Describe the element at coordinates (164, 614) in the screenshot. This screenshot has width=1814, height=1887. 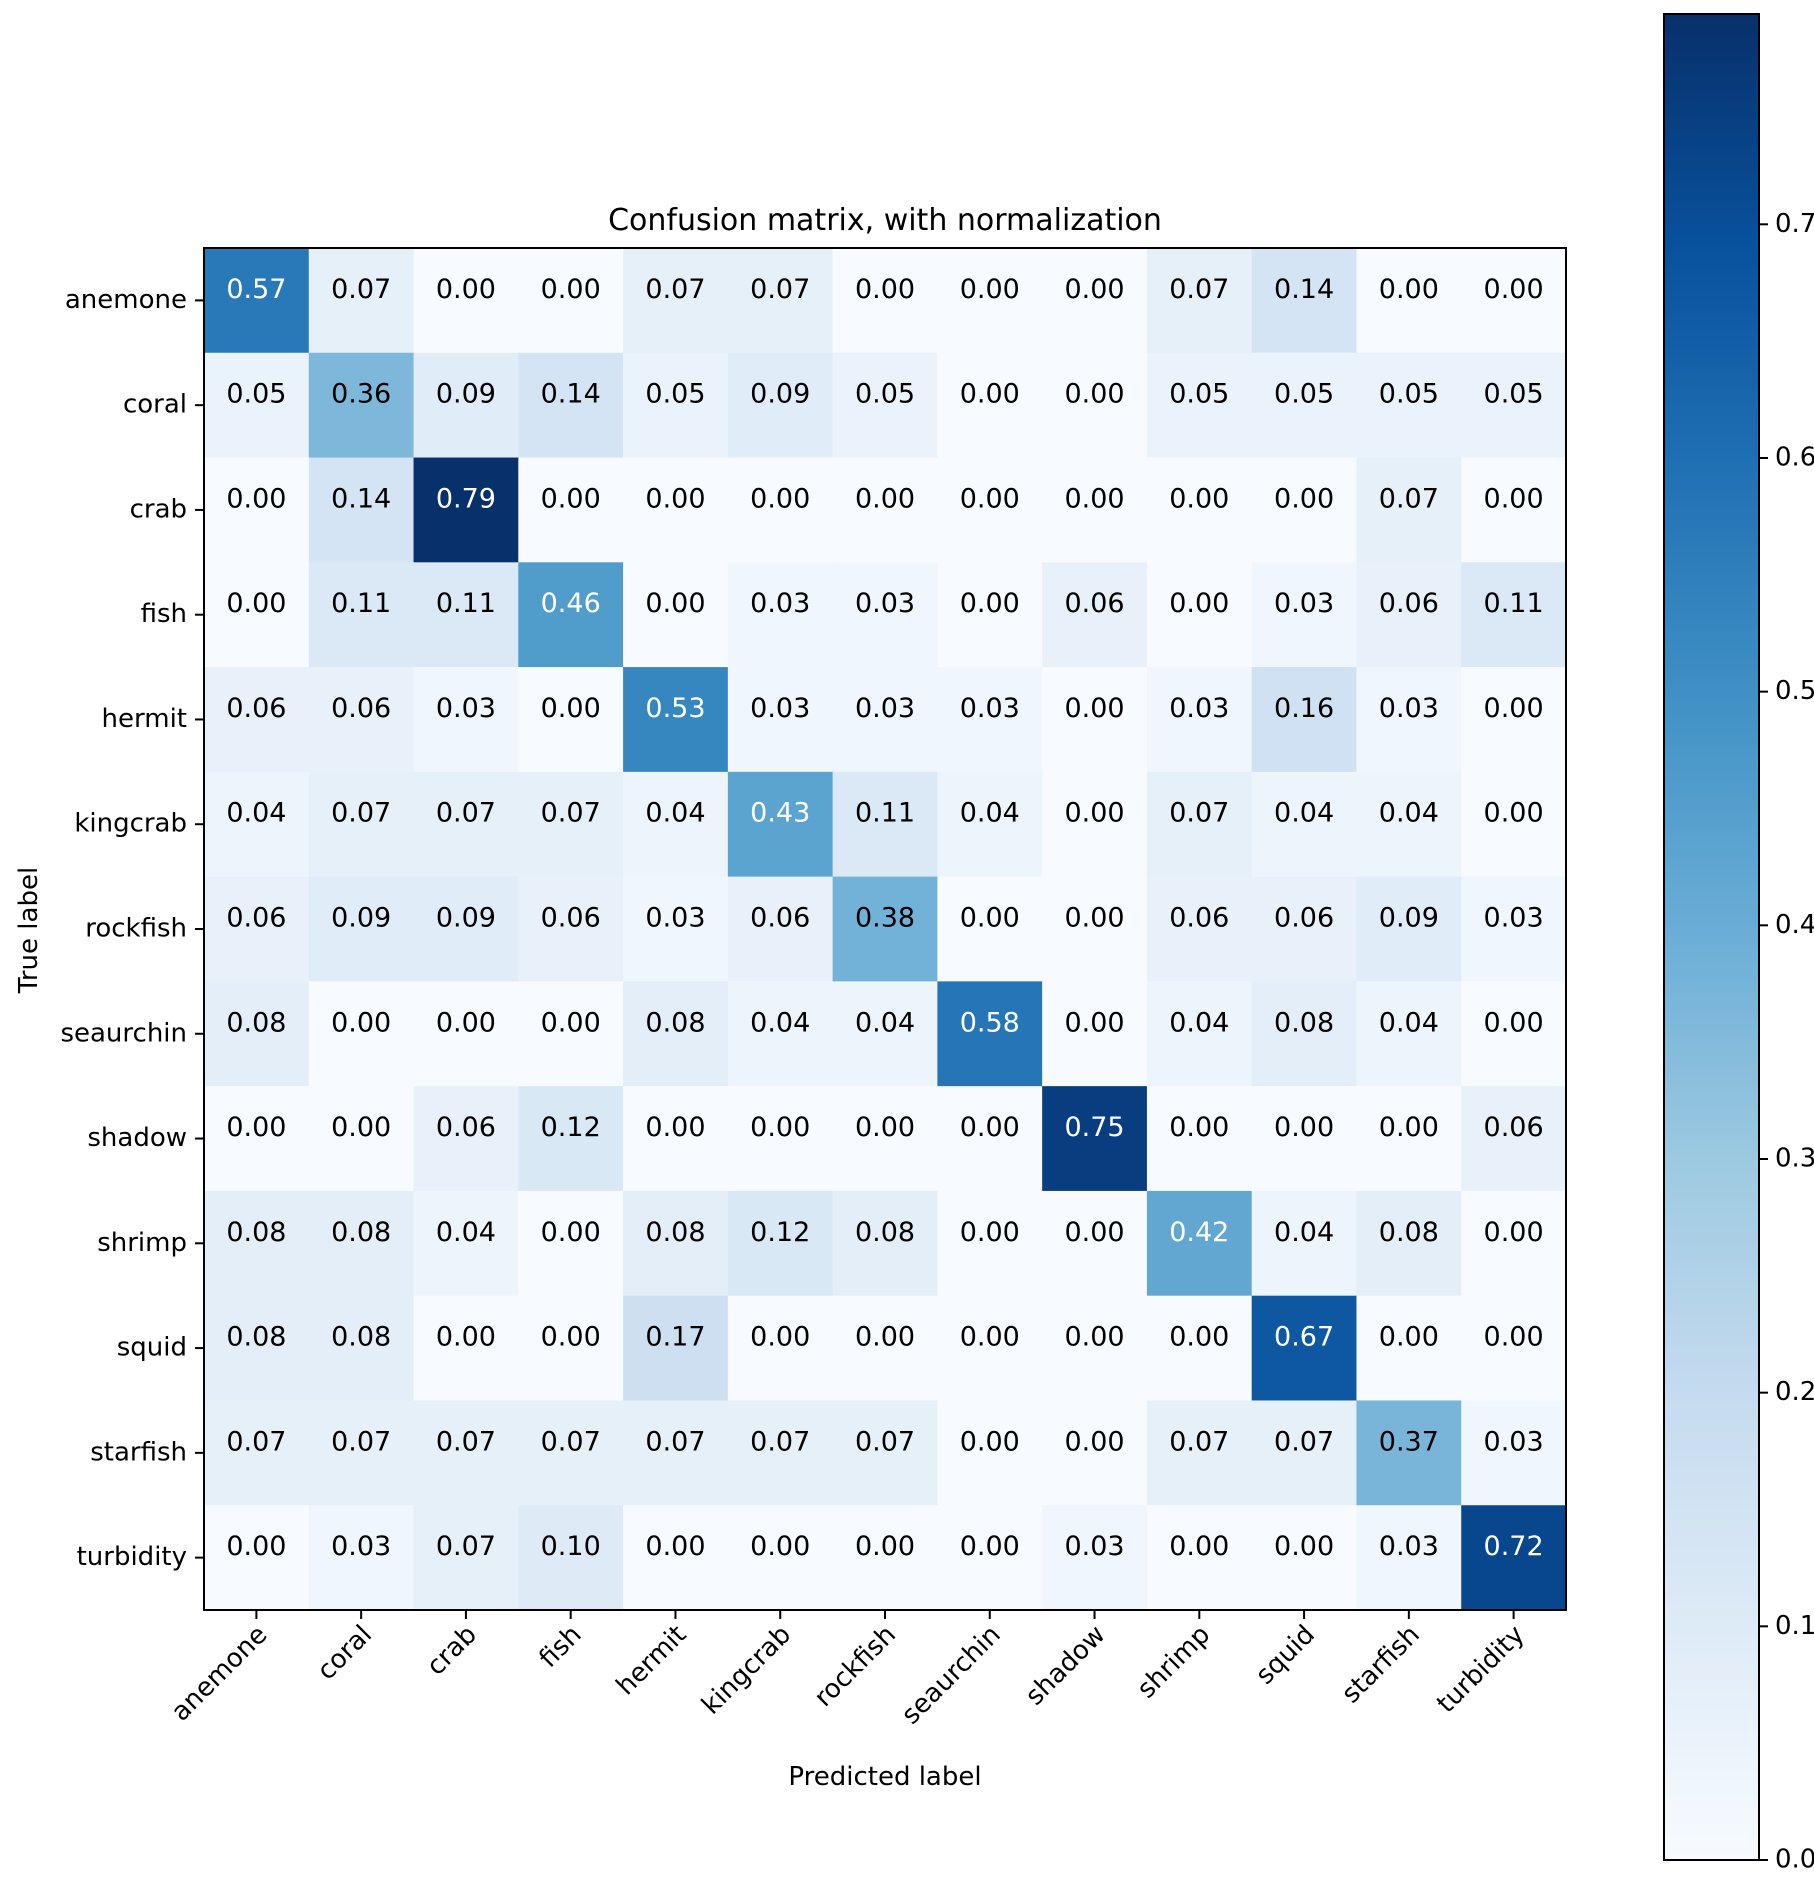
I see `y-tick-label: fish` at that location.